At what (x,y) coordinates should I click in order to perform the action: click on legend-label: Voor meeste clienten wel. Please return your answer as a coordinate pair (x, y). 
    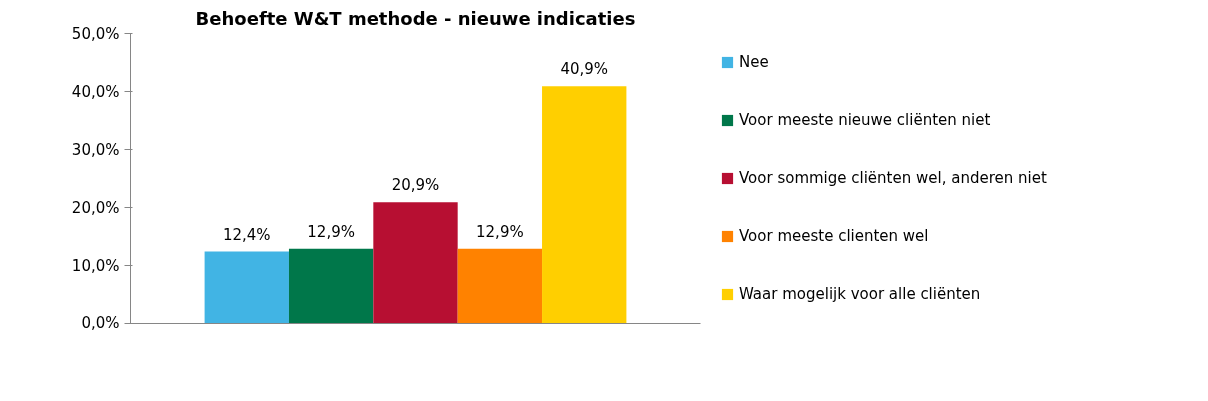
    Looking at the image, I should click on (834, 236).